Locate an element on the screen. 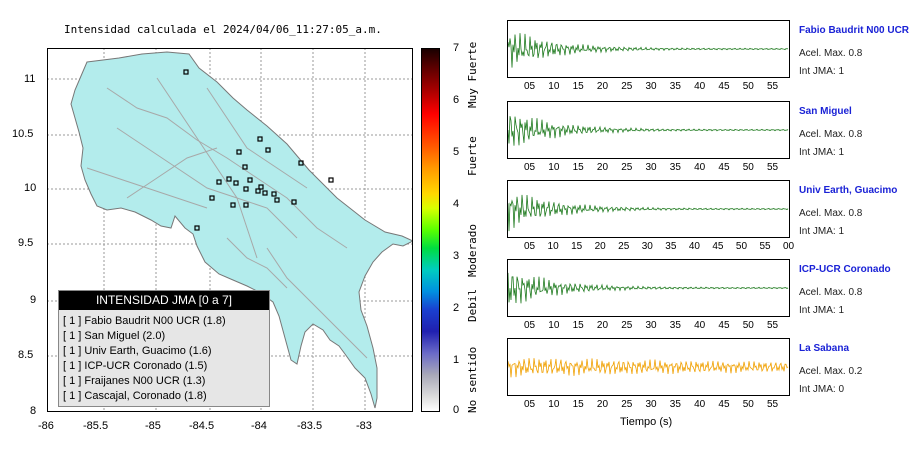  map-x-tick: -83.5 is located at coordinates (310, 426).